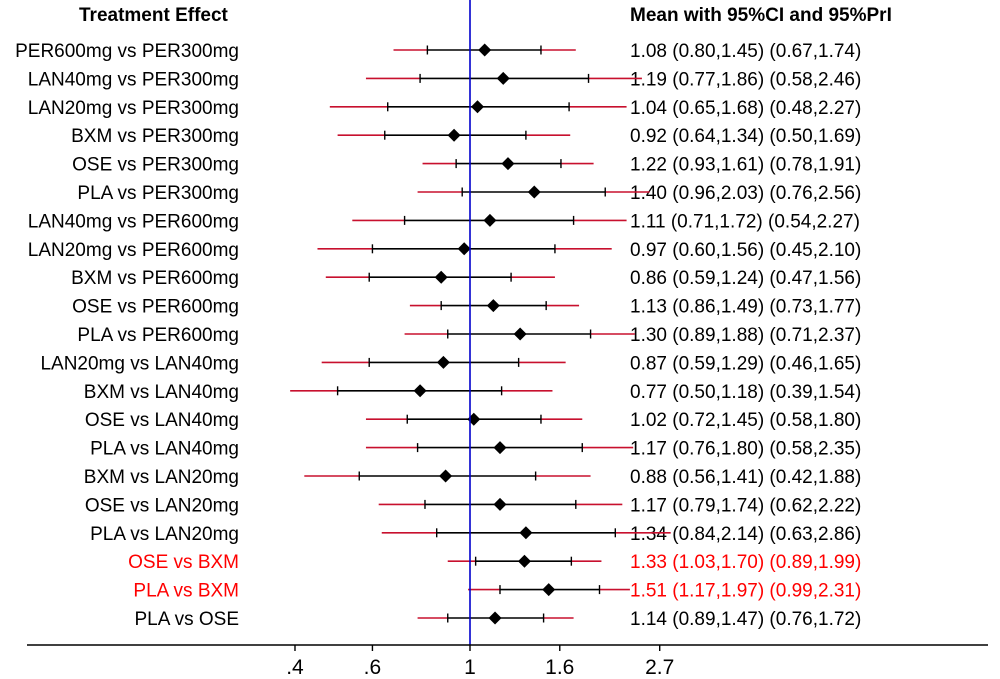  Describe the element at coordinates (133, 221) in the screenshot. I see `row-label: LAN40mg vs PER600mg` at that location.